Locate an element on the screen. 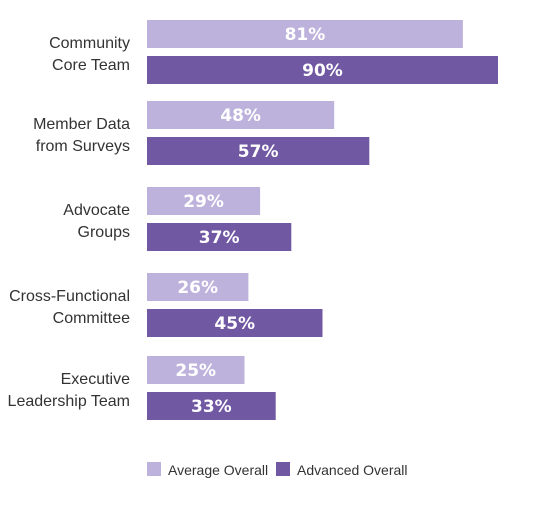  bar-value-label: 25% is located at coordinates (195, 371).